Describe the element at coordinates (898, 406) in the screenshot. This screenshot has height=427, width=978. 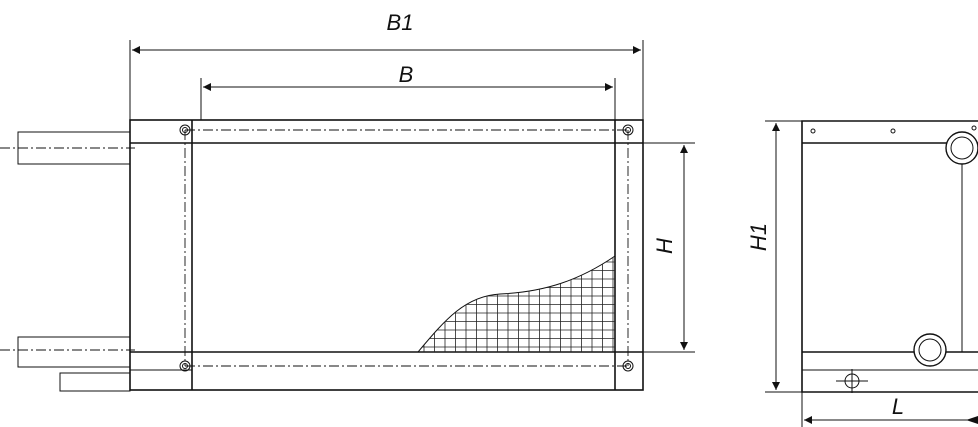
I see `label-l: L` at that location.